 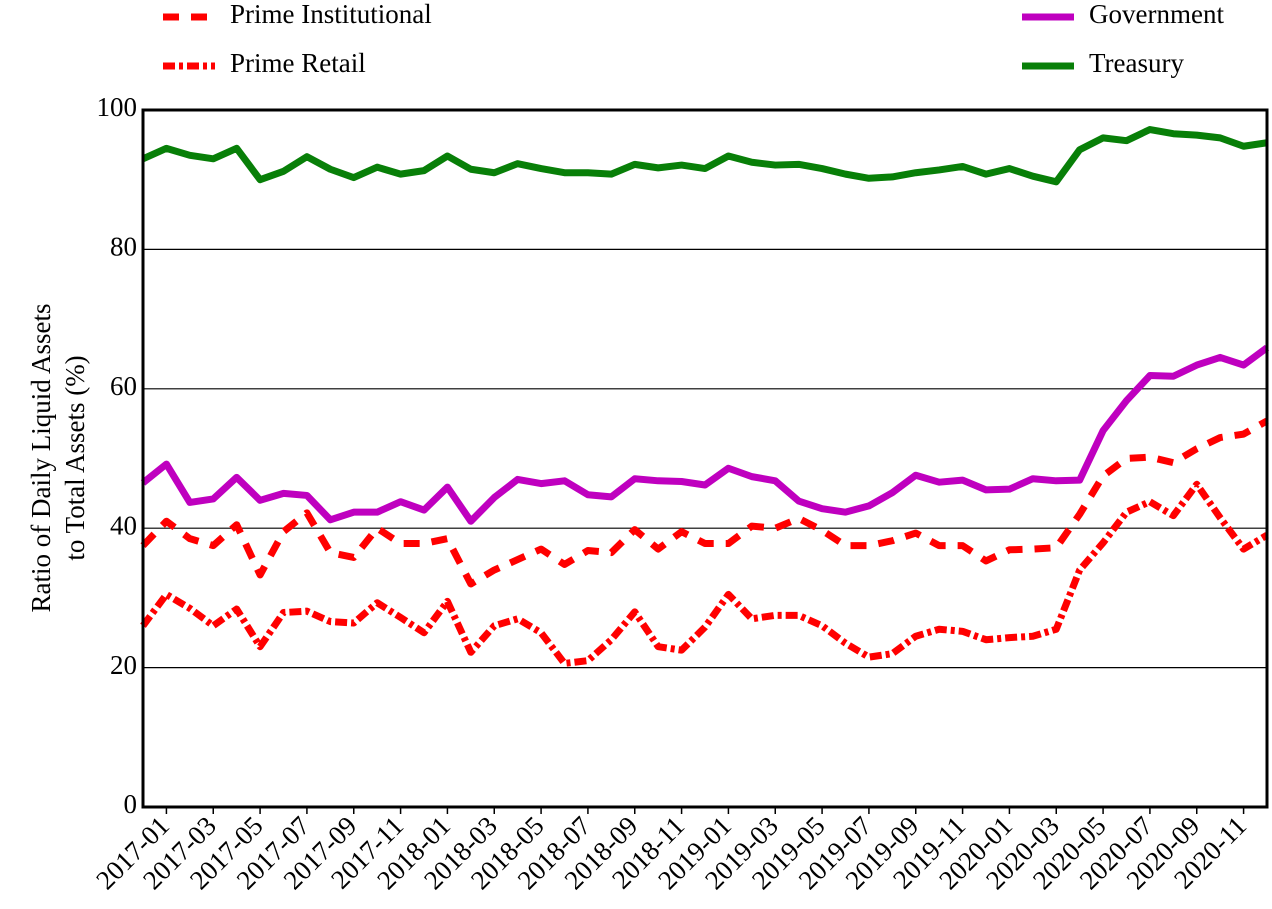 I want to click on legend-label: Government, so click(x=1156, y=14).